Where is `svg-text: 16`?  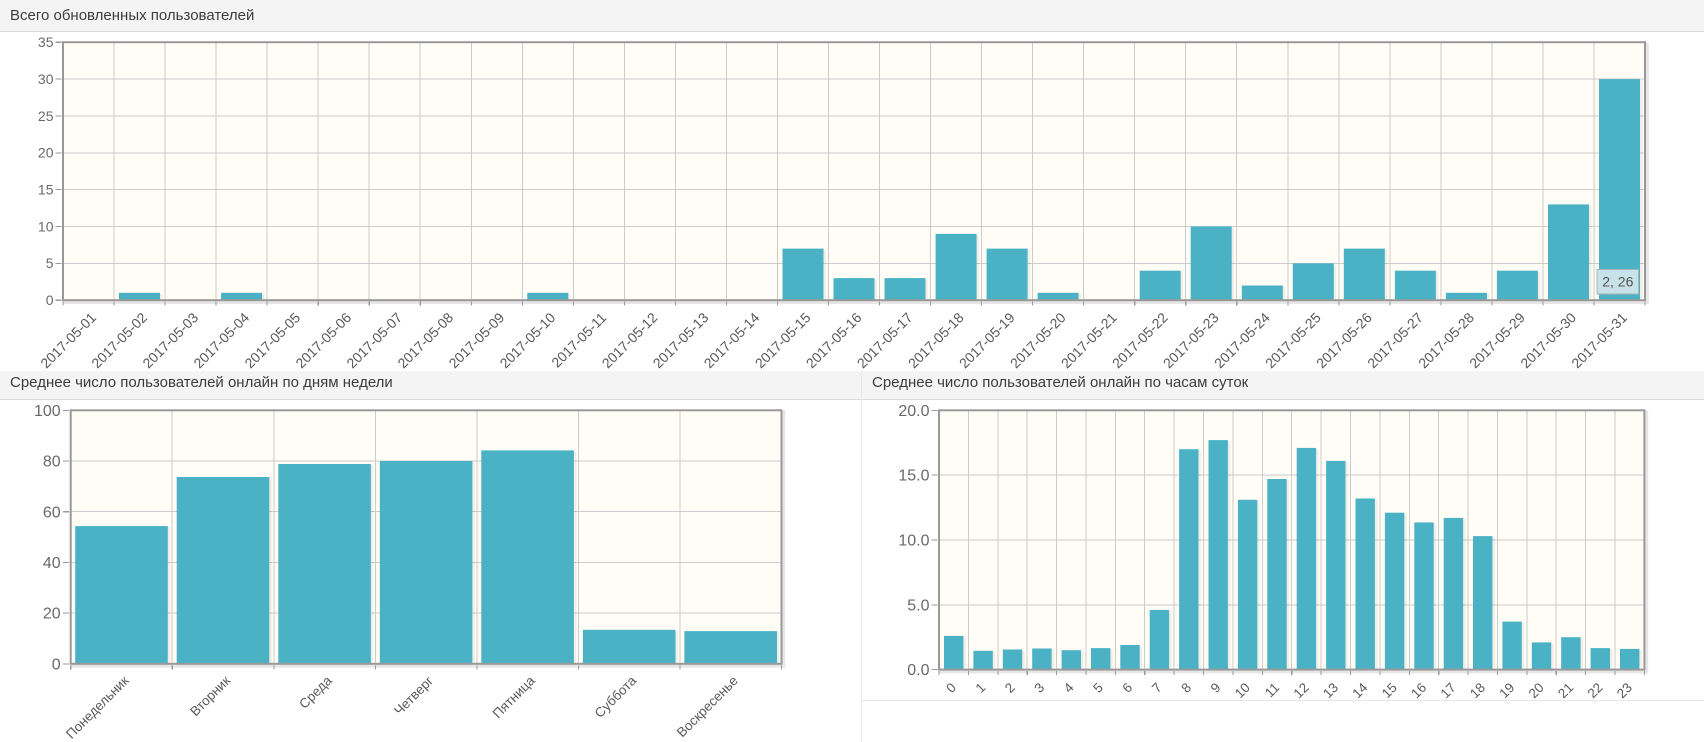
svg-text: 16 is located at coordinates (1418, 690).